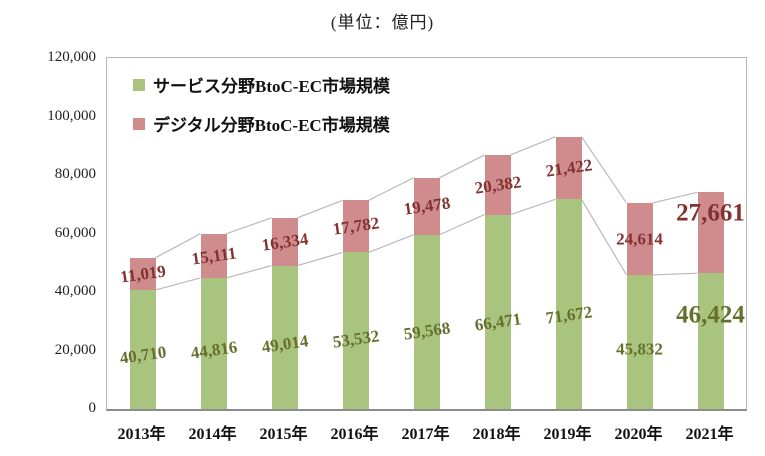  Describe the element at coordinates (425, 434) in the screenshot. I see `x-tick-2017年: 2017年` at that location.